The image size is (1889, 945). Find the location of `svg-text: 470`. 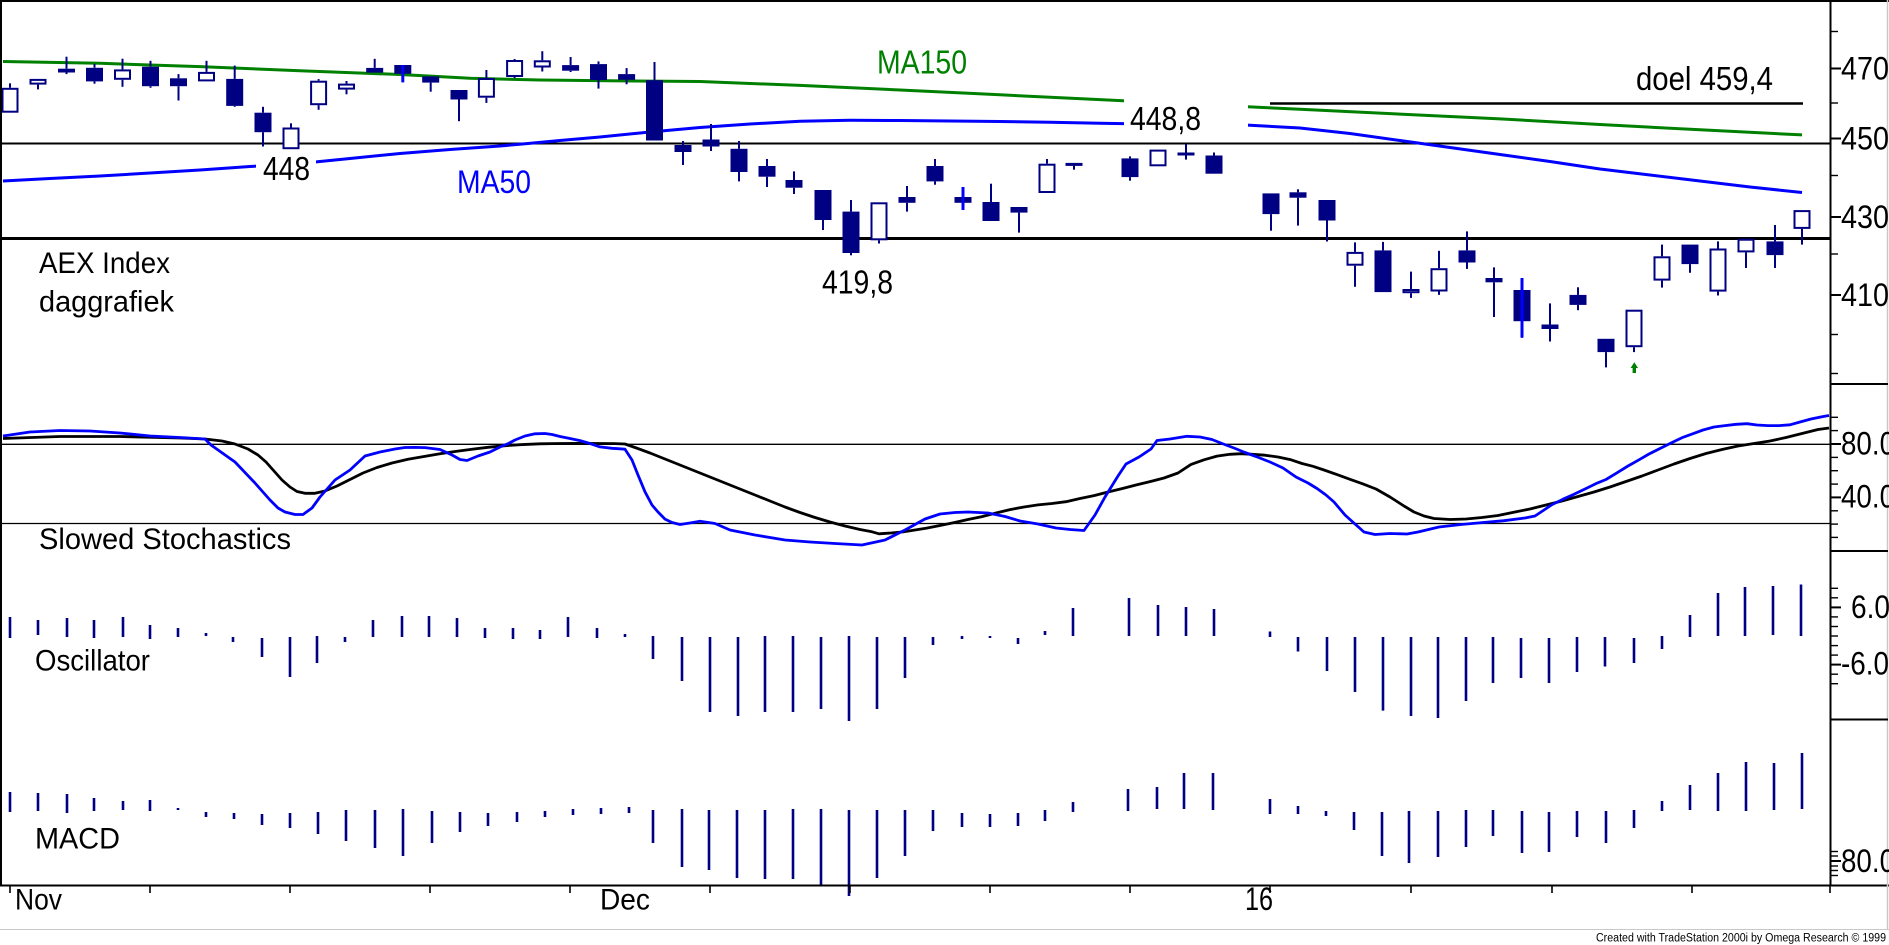

svg-text: 470 is located at coordinates (1865, 69).